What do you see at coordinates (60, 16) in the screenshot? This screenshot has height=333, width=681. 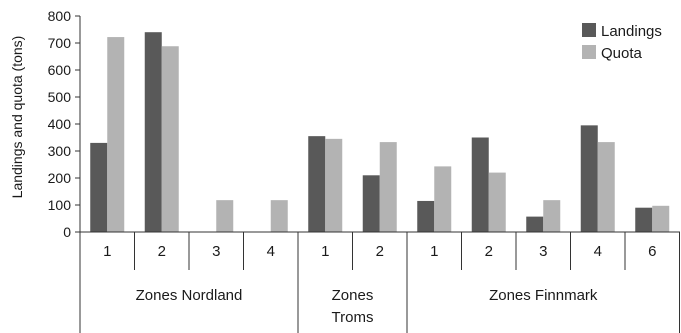 I see `y-tick-label: 800` at bounding box center [60, 16].